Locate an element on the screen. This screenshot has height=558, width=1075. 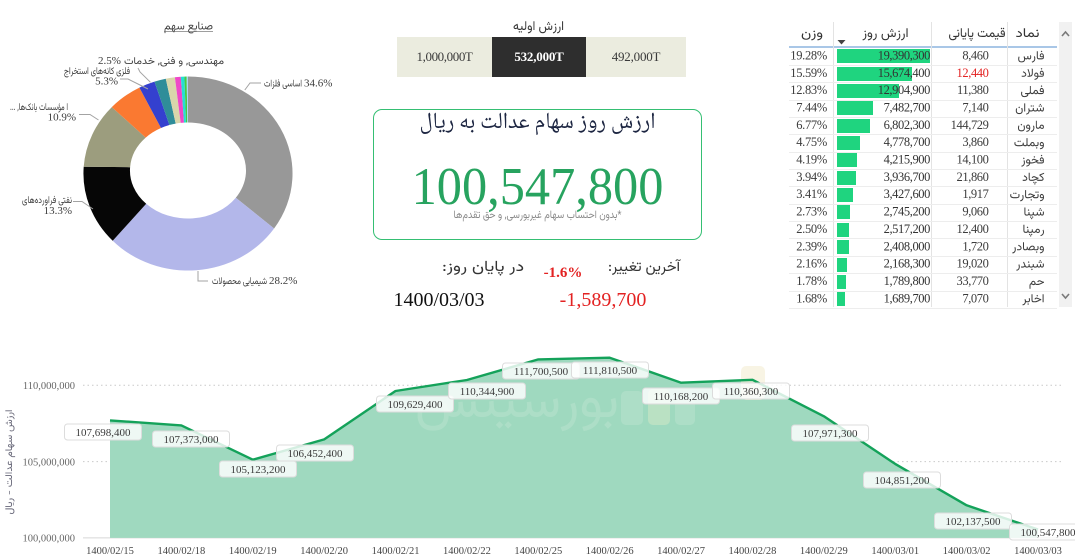
svg-text: 19.28% is located at coordinates (808, 55).